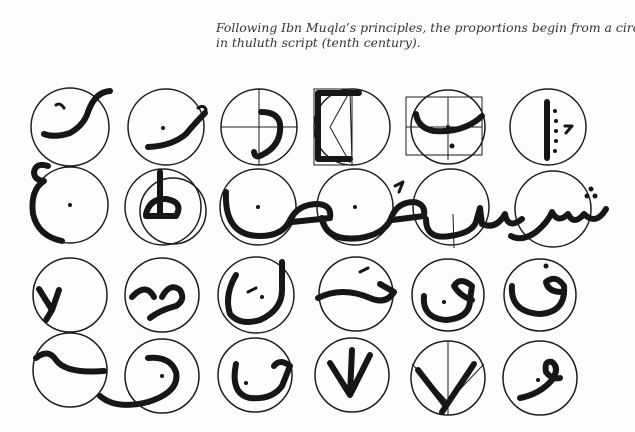 The height and width of the screenshot is (432, 635). I want to click on letter-waw-small-in-circle, so click(540, 378).